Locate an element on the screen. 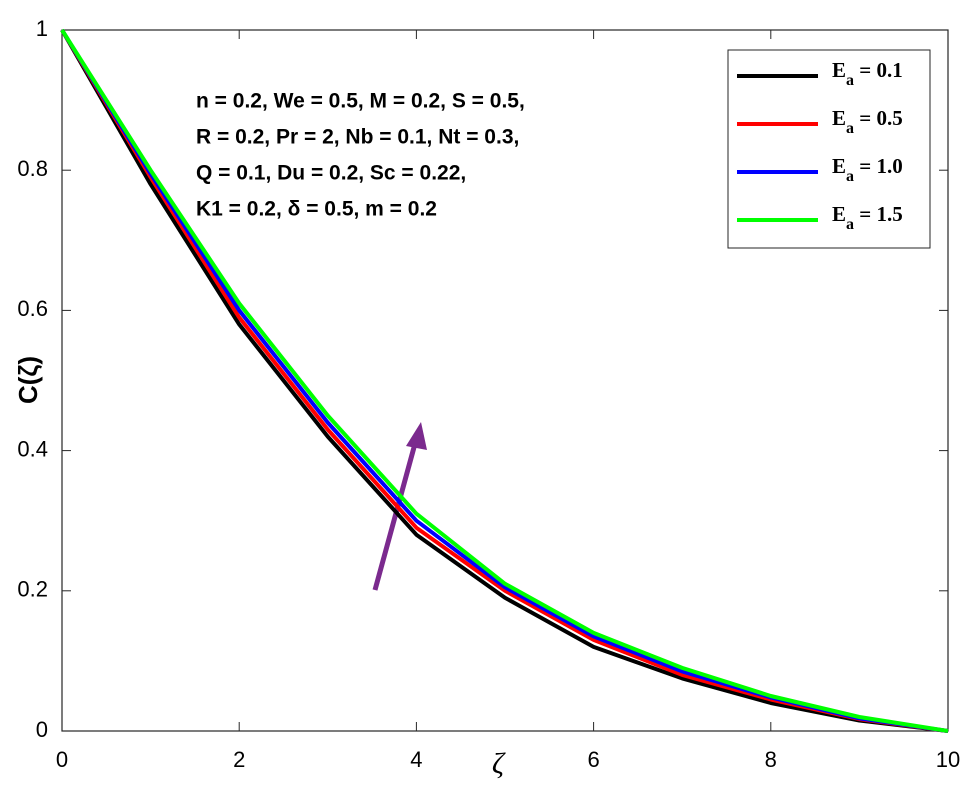 Image resolution: width=969 pixels, height=804 pixels. legend-label: Ea = 0.5 is located at coordinates (867, 121).